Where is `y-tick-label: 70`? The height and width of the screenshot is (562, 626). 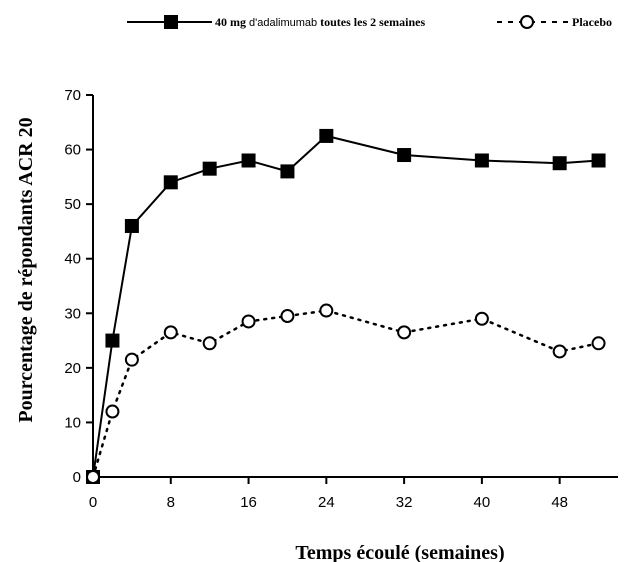
y-tick-label: 70 is located at coordinates (72, 95).